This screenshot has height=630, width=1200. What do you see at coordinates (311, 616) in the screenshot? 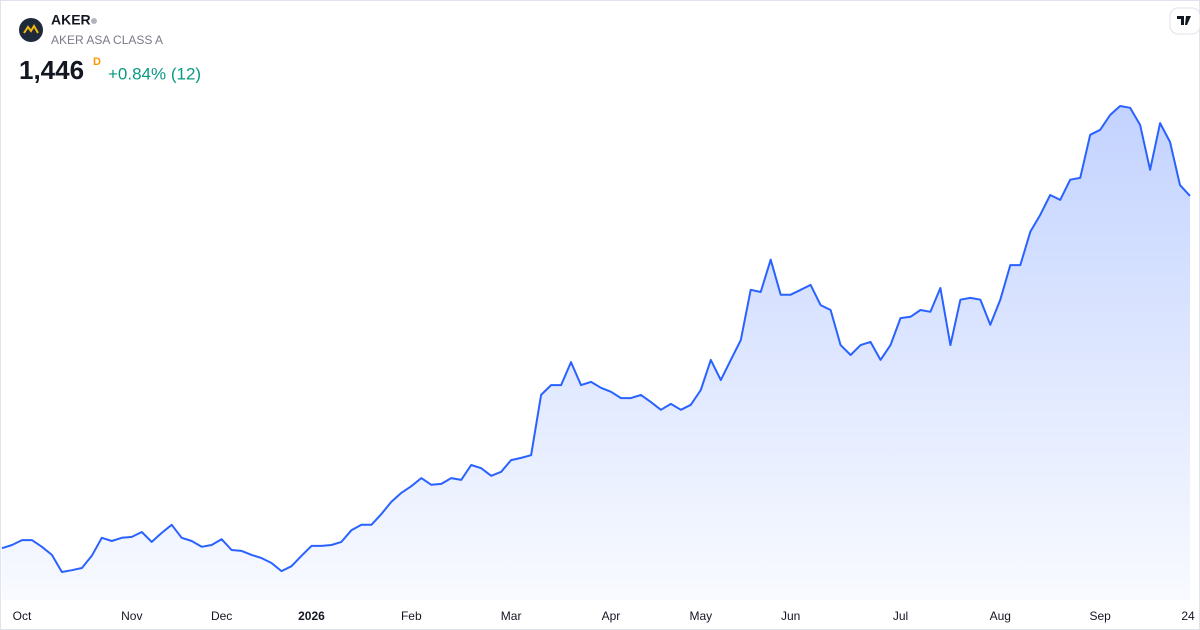
I see `x-tick-label: 2026` at bounding box center [311, 616].